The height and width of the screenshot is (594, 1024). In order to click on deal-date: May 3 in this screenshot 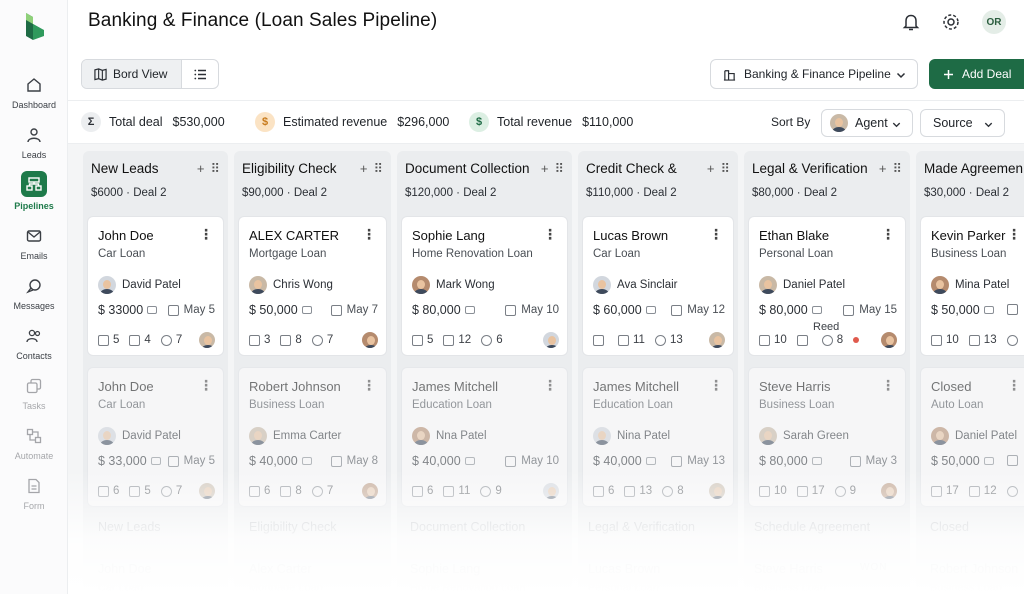, I will do `click(873, 461)`.